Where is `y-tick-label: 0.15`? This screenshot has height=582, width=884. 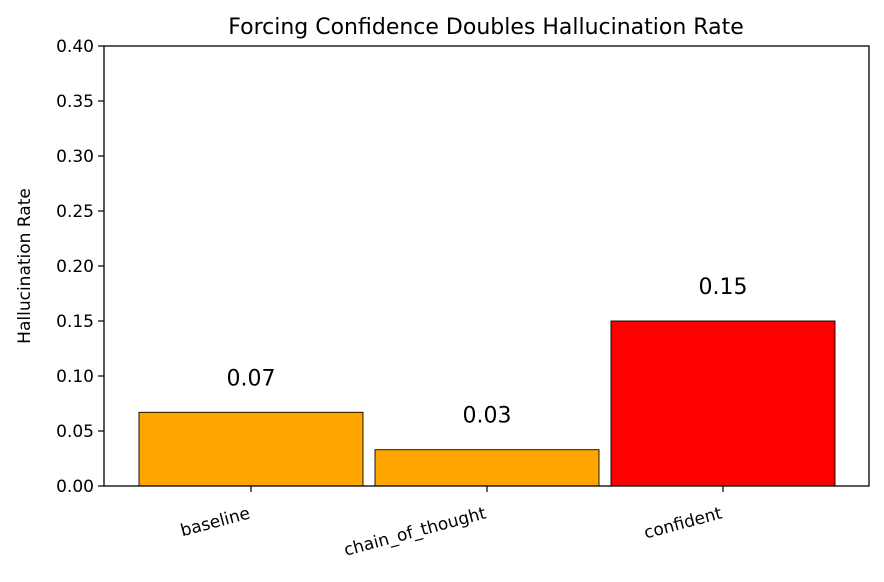 y-tick-label: 0.15 is located at coordinates (75, 322).